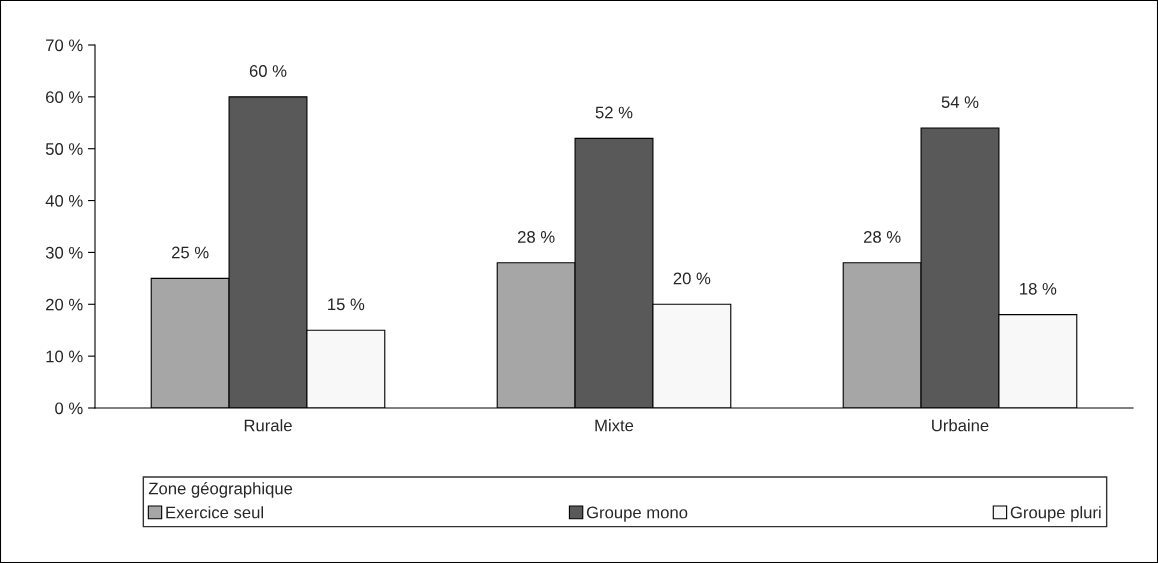 This screenshot has height=563, width=1158. I want to click on legend-label: Groupe pluri, so click(1055, 514).